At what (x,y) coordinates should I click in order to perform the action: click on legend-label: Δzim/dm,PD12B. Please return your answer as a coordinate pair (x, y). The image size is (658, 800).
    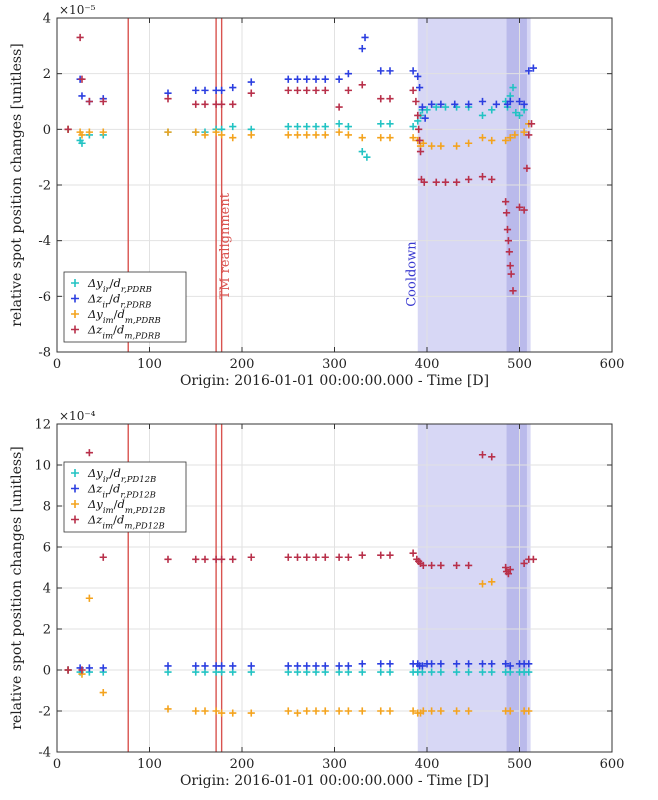
    Looking at the image, I should click on (126, 522).